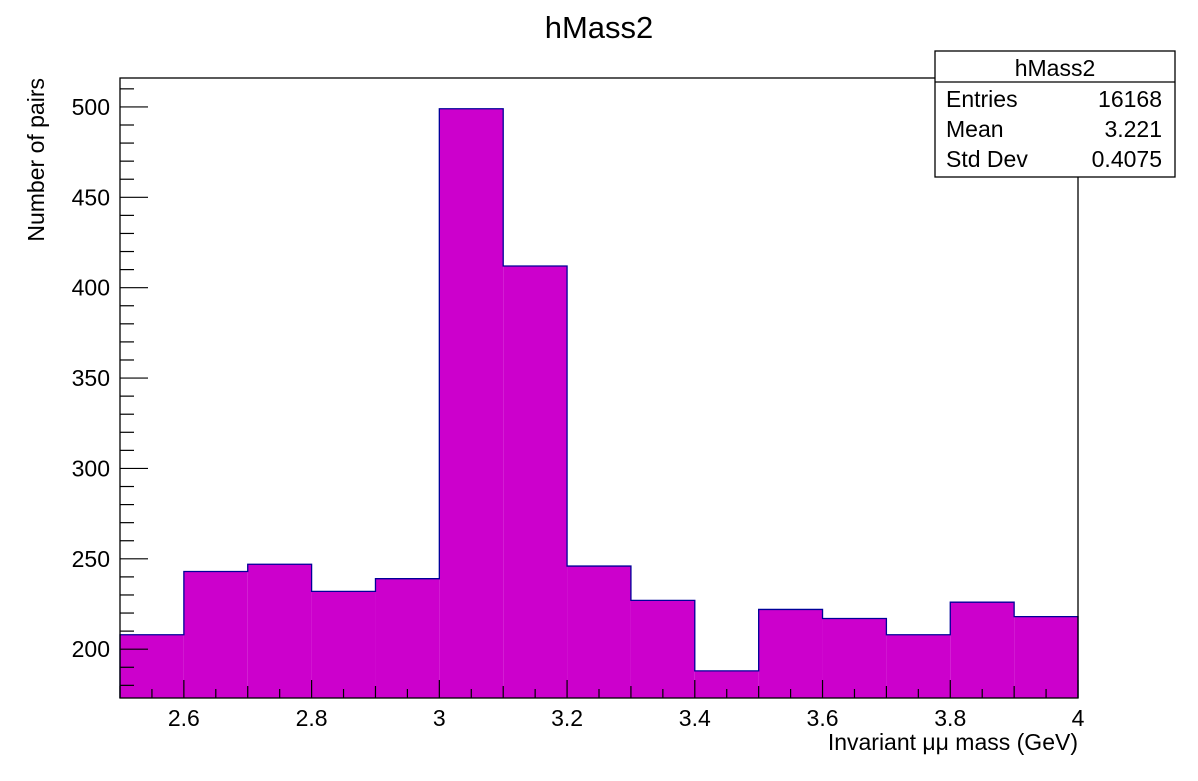  I want to click on y-axis-label: Number of pairs, so click(36, 160).